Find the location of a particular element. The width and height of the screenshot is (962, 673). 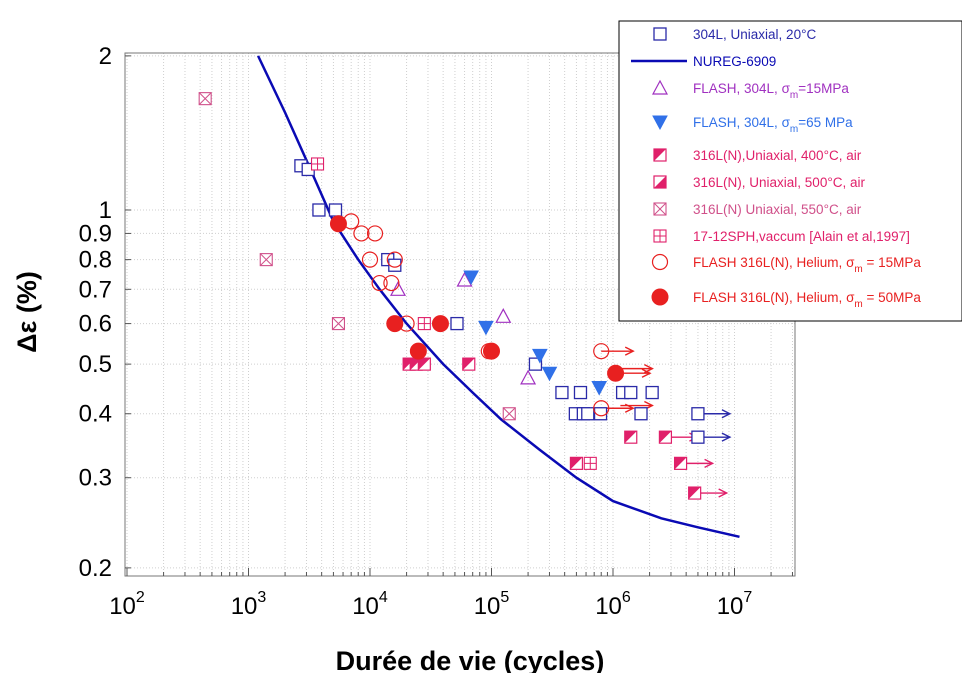

y-tick-labels: 0.2 0.3 0.4 0.5 0.6 0.70.80.91 2 is located at coordinates (95, 312).